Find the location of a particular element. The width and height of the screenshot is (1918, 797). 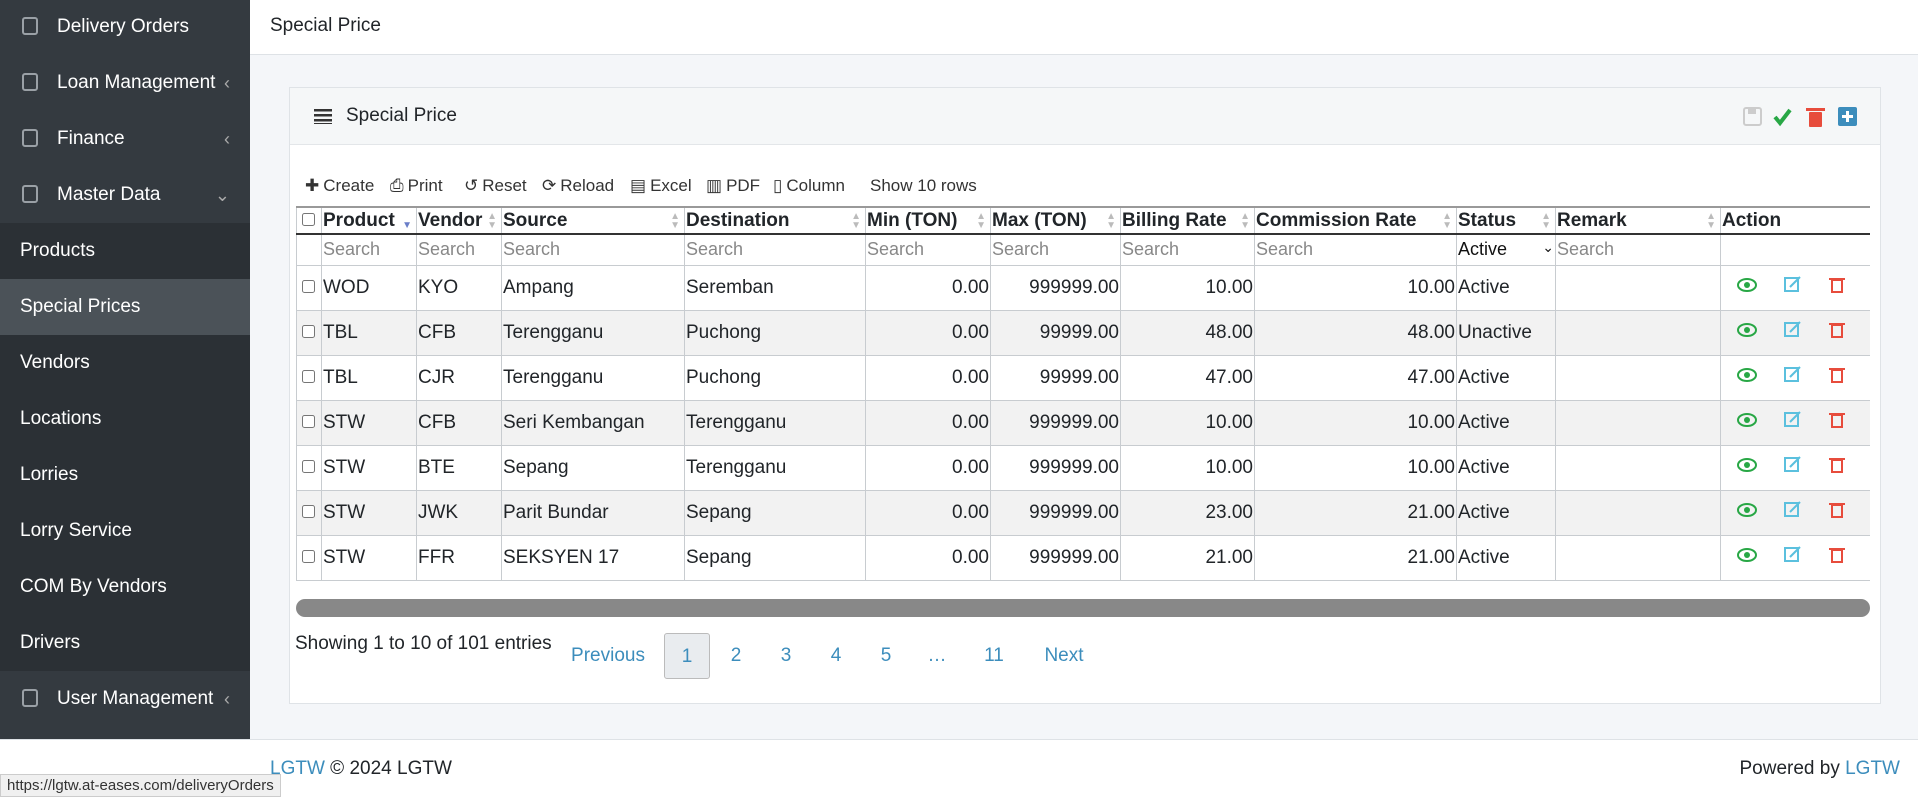

actions is located at coordinates (1795, 557).